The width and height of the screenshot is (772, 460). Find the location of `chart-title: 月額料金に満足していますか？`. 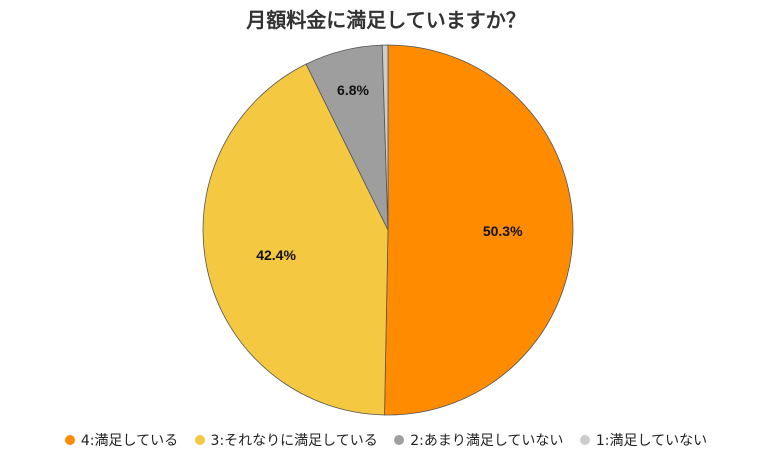

chart-title: 月額料金に満足していますか？ is located at coordinates (386, 20).